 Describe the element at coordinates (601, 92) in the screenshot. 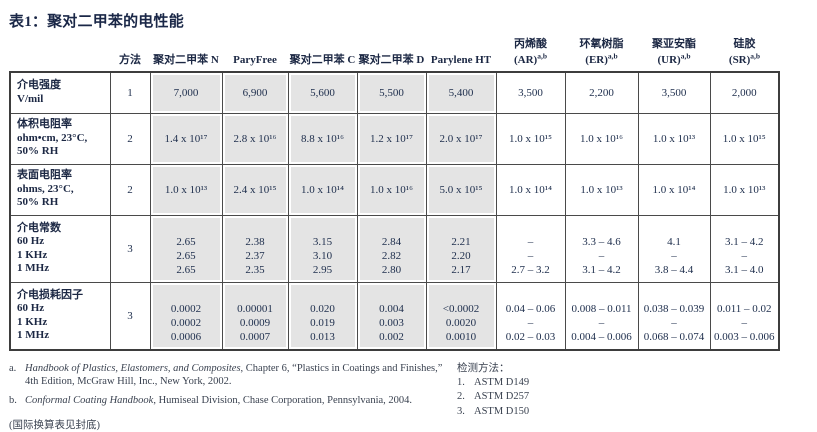

I see `value-cell: 2,200` at that location.